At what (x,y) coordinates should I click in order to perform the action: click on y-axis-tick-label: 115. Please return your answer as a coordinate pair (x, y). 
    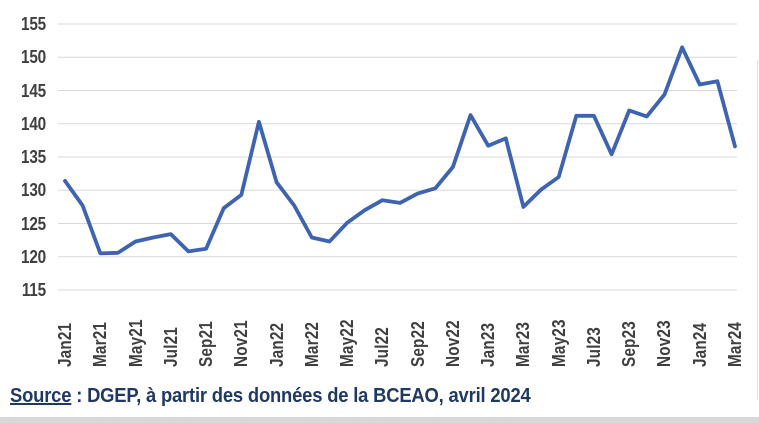
    Looking at the image, I should click on (33, 290).